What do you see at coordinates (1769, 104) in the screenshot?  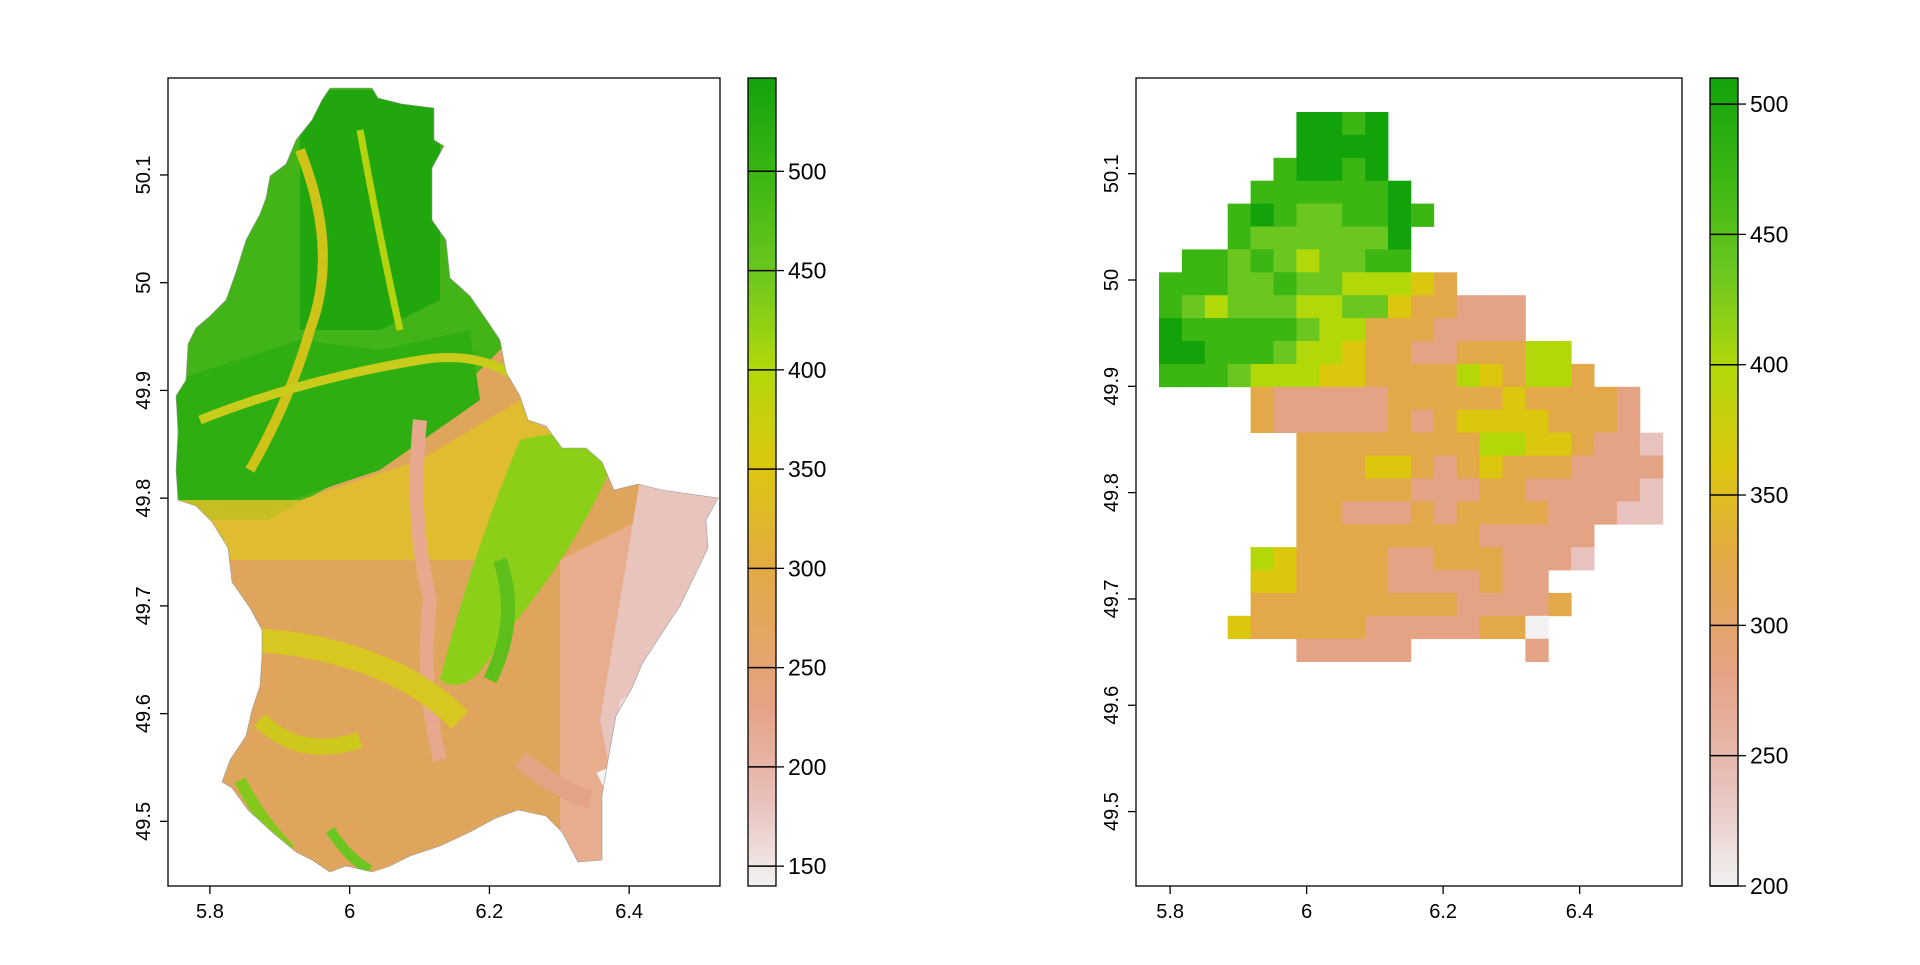 I see `legend-tick-label: 500` at bounding box center [1769, 104].